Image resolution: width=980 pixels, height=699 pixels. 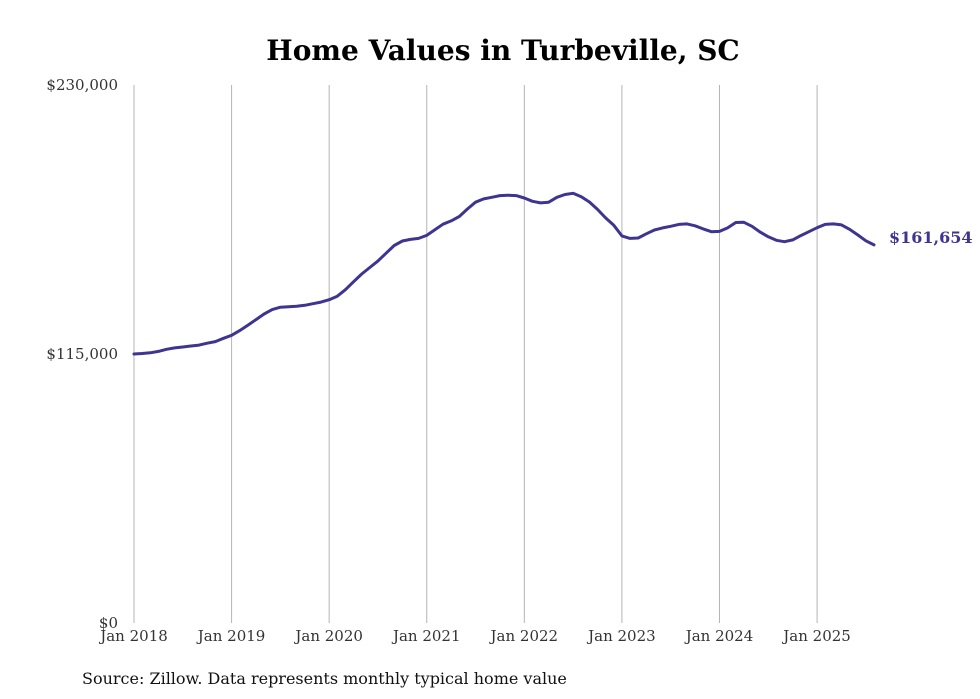 What do you see at coordinates (931, 237) in the screenshot?
I see `end-value-label: $161,654` at bounding box center [931, 237].